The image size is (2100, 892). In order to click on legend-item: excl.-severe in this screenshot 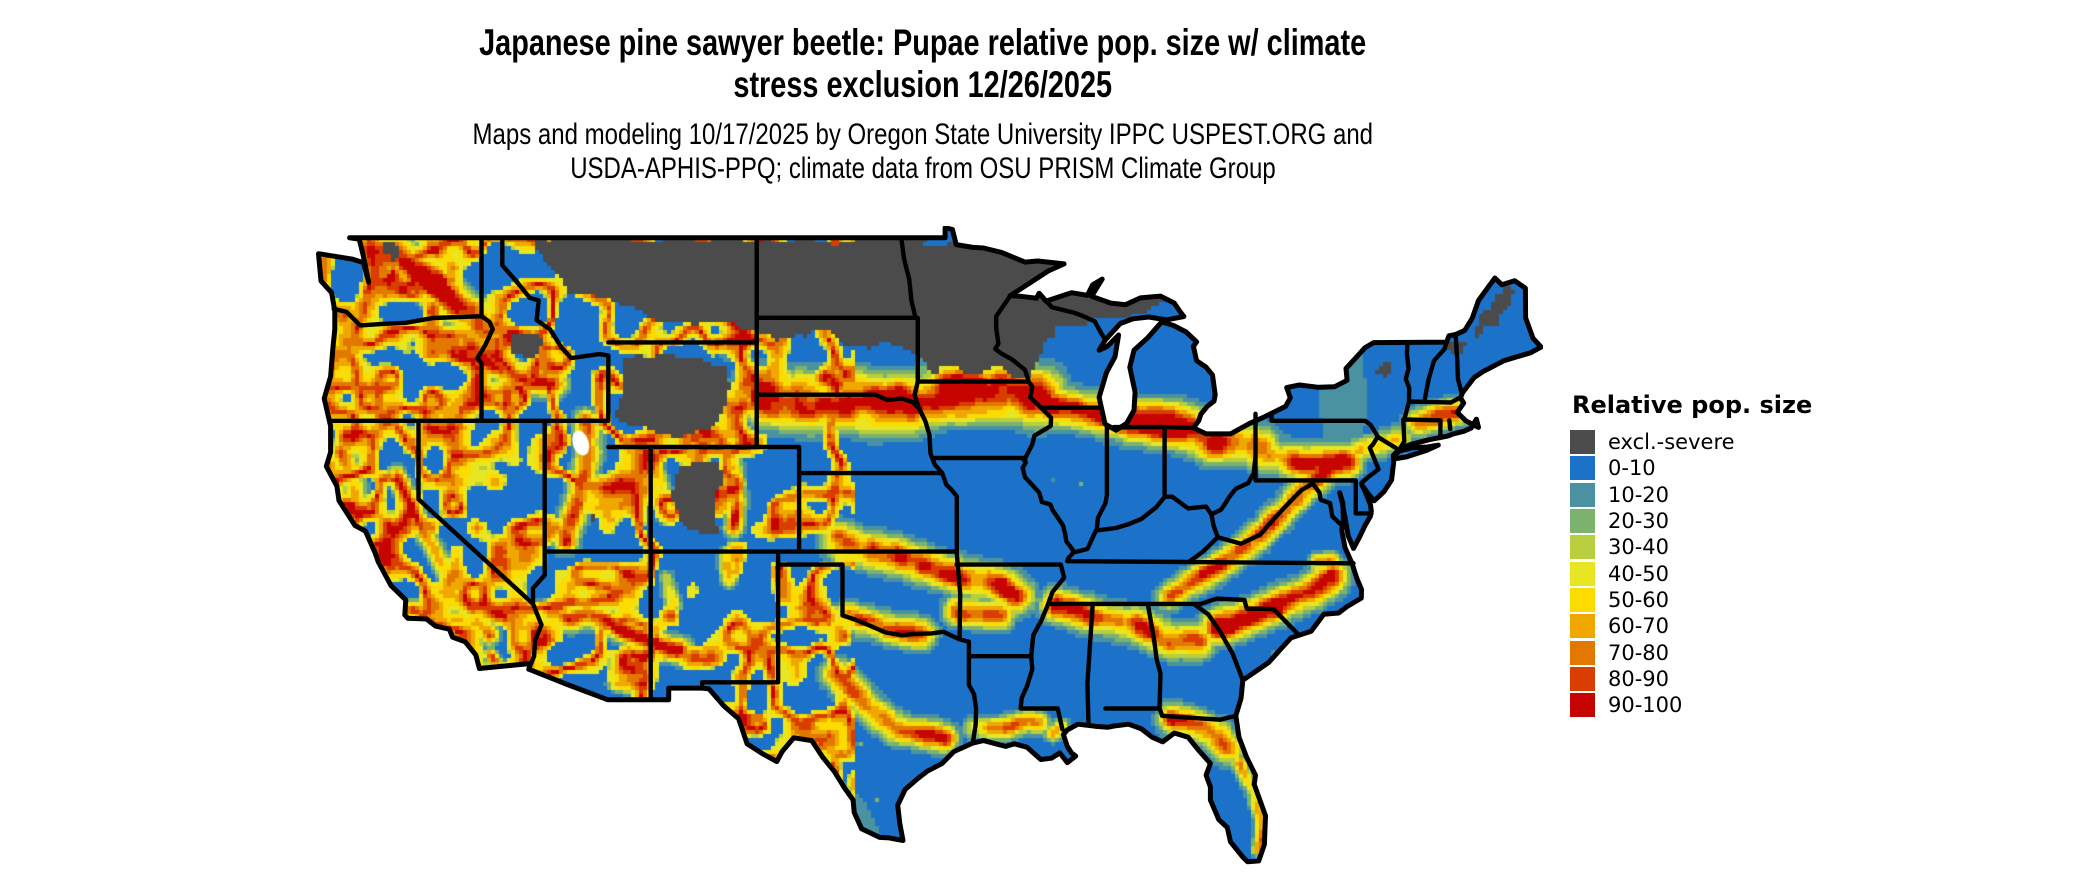, I will do `click(1691, 442)`.